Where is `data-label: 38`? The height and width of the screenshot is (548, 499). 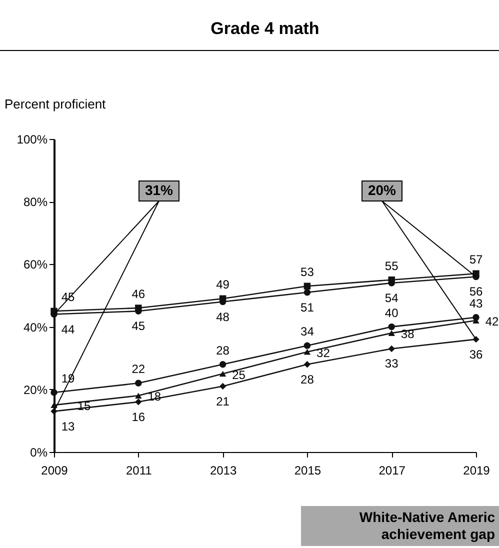
data-label: 38 is located at coordinates (407, 334).